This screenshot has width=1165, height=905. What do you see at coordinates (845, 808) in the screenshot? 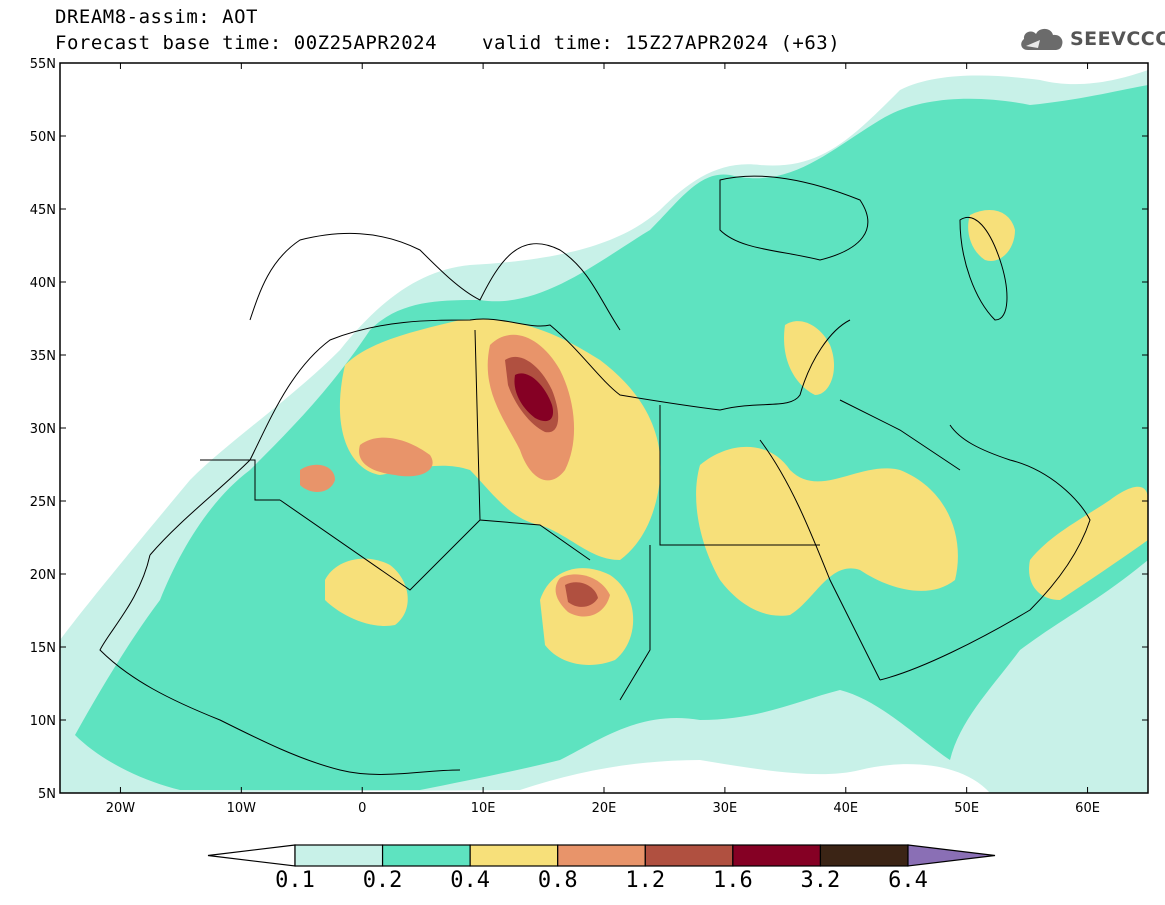
I see `lon-tick-label: 40E` at bounding box center [845, 808].